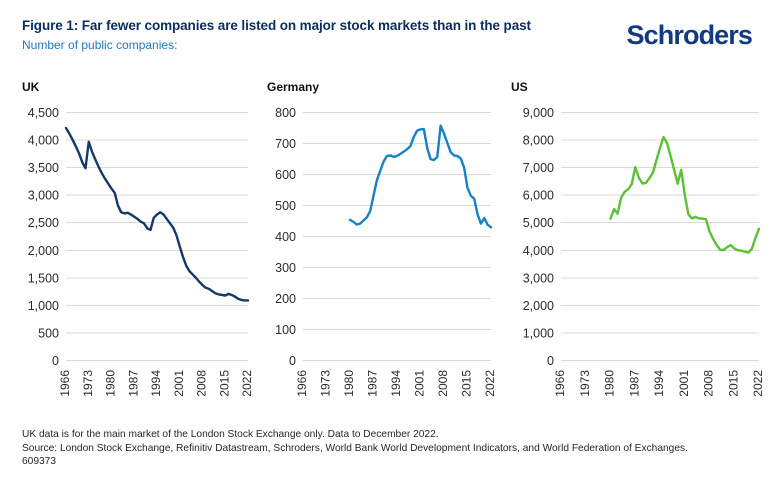  What do you see at coordinates (420, 176) in the screenshot?
I see `series-line-germany` at bounding box center [420, 176].